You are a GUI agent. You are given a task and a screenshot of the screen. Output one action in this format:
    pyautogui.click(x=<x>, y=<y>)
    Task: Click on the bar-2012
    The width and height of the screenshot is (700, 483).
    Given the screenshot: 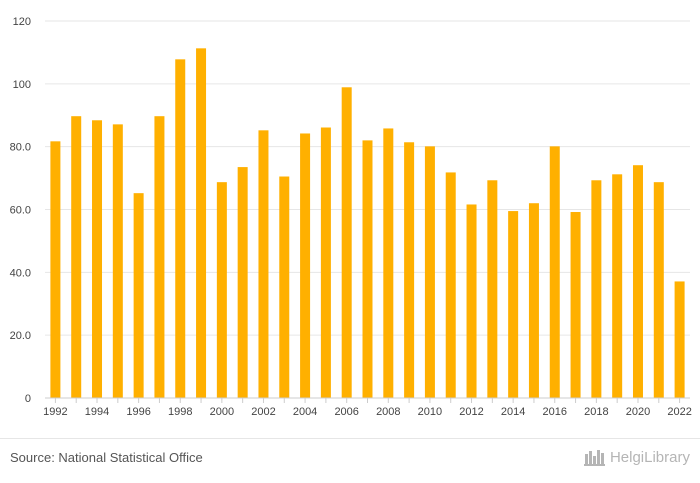 What is the action you would take?
    pyautogui.click(x=471, y=301)
    